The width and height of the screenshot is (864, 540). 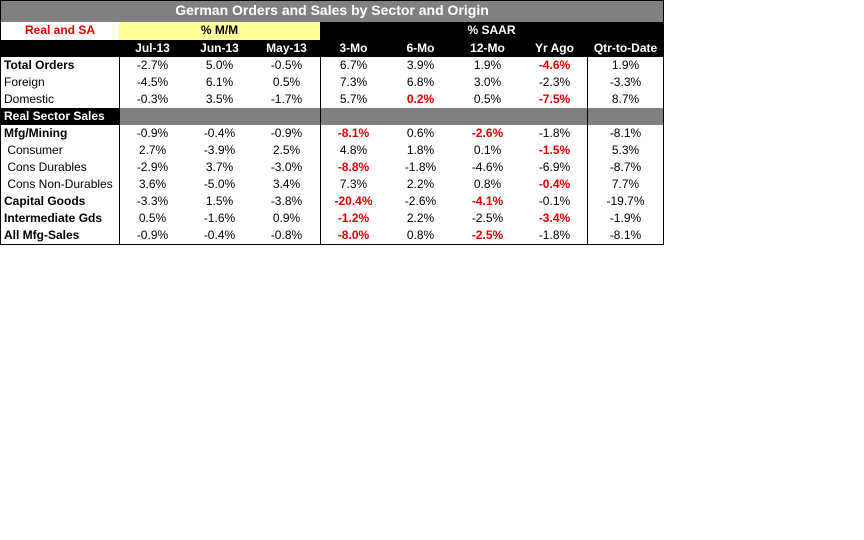 I want to click on table-cell: -20.4%, so click(x=353, y=201).